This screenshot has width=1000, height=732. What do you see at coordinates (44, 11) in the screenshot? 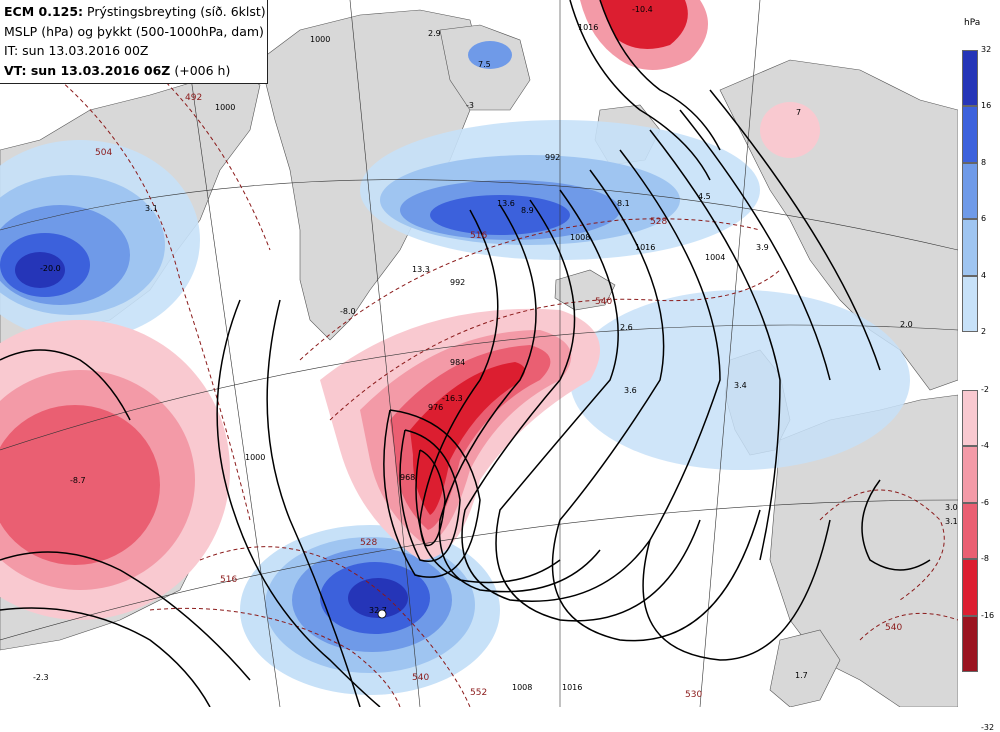
I see `model-name: ECM 0.125:` at bounding box center [44, 11].